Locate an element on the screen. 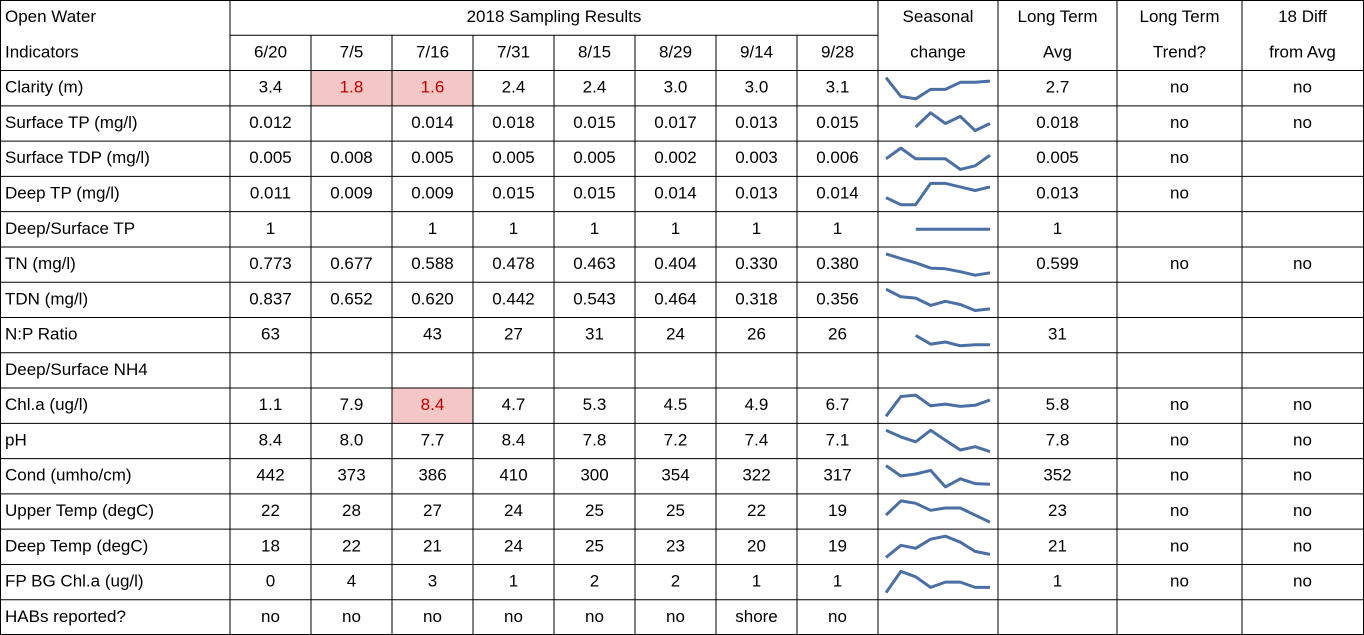 This screenshot has height=635, width=1364. cell-value: 410 is located at coordinates (513, 475).